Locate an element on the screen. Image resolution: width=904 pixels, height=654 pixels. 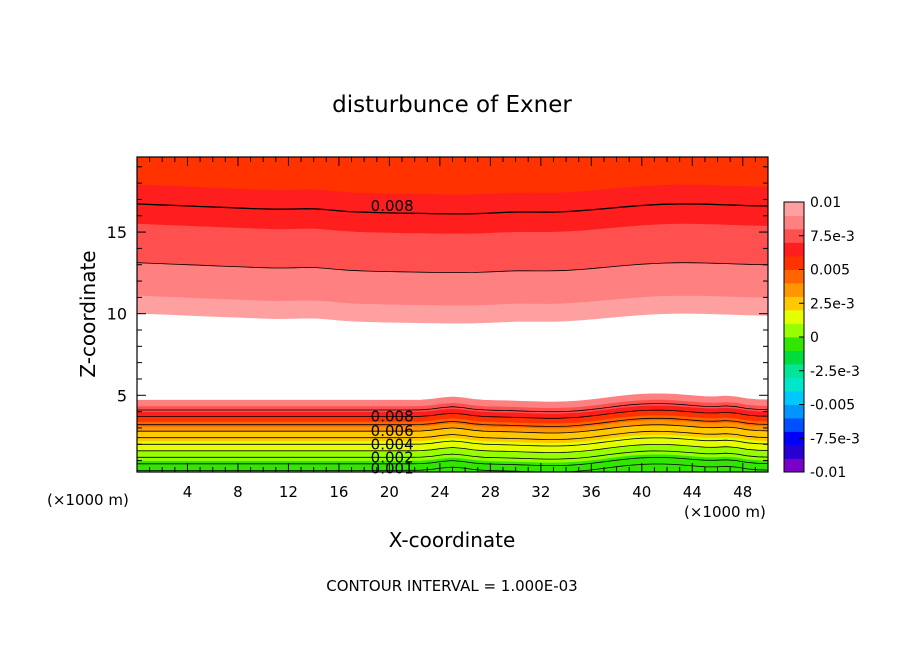
contour-band-upper is located at coordinates (452, 167).